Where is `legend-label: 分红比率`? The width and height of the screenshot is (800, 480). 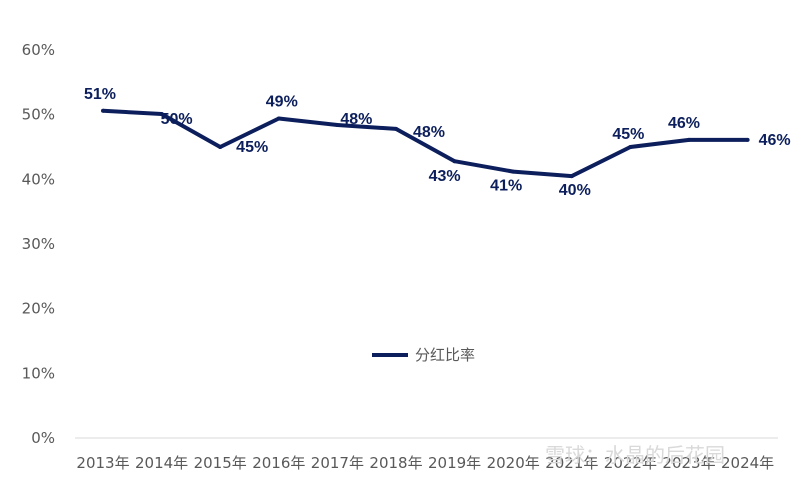 legend-label: 分红比率 is located at coordinates (445, 355).